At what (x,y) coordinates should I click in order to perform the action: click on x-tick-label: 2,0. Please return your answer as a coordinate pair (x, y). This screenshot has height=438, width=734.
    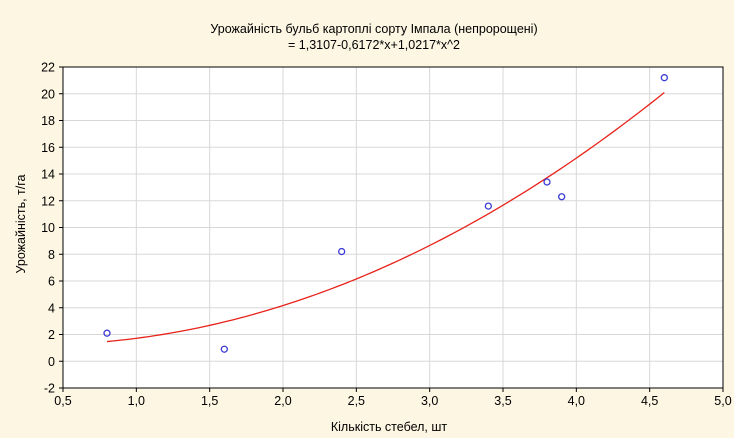
    Looking at the image, I should click on (282, 401).